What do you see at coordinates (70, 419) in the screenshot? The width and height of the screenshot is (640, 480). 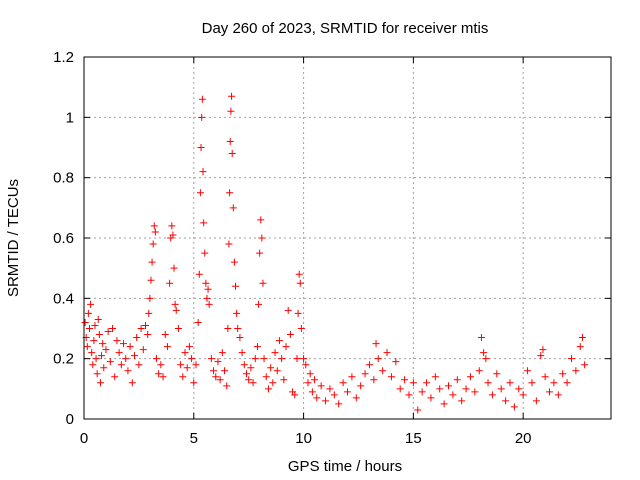 I see `y-tick-label: 0` at bounding box center [70, 419].